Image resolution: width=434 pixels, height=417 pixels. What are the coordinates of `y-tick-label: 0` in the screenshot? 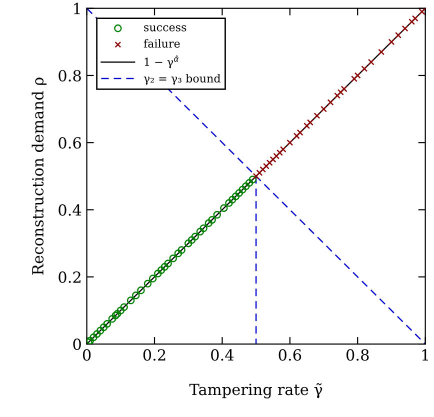 It's located at (77, 344).